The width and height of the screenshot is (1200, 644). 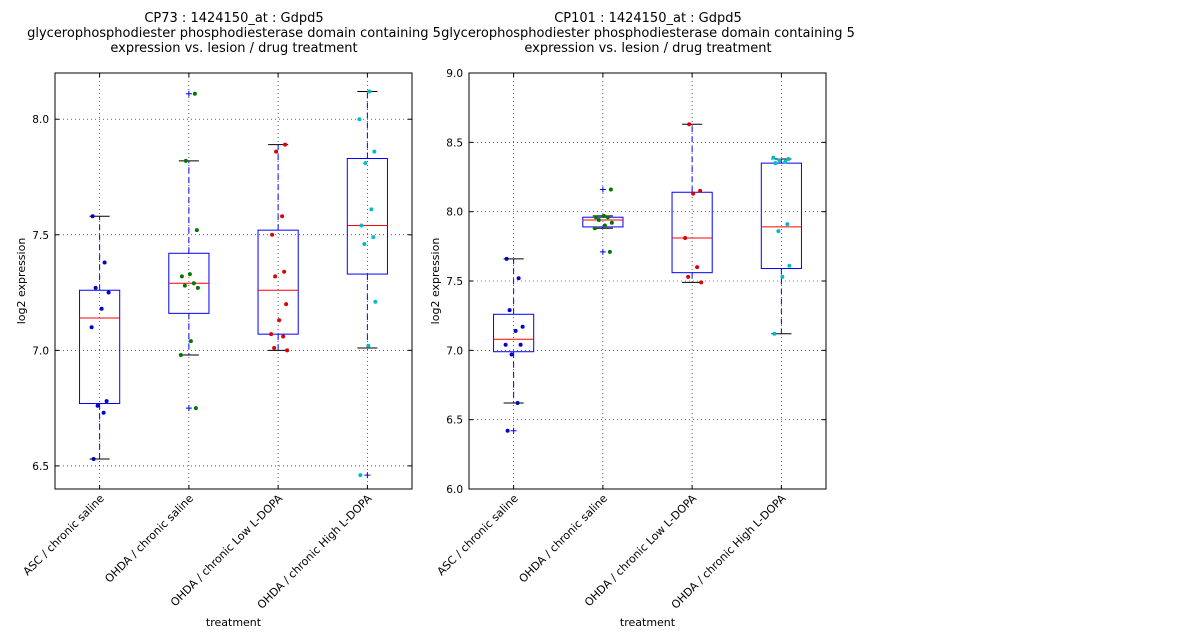 I want to click on y-axis-label: log2 expression, so click(x=435, y=281).